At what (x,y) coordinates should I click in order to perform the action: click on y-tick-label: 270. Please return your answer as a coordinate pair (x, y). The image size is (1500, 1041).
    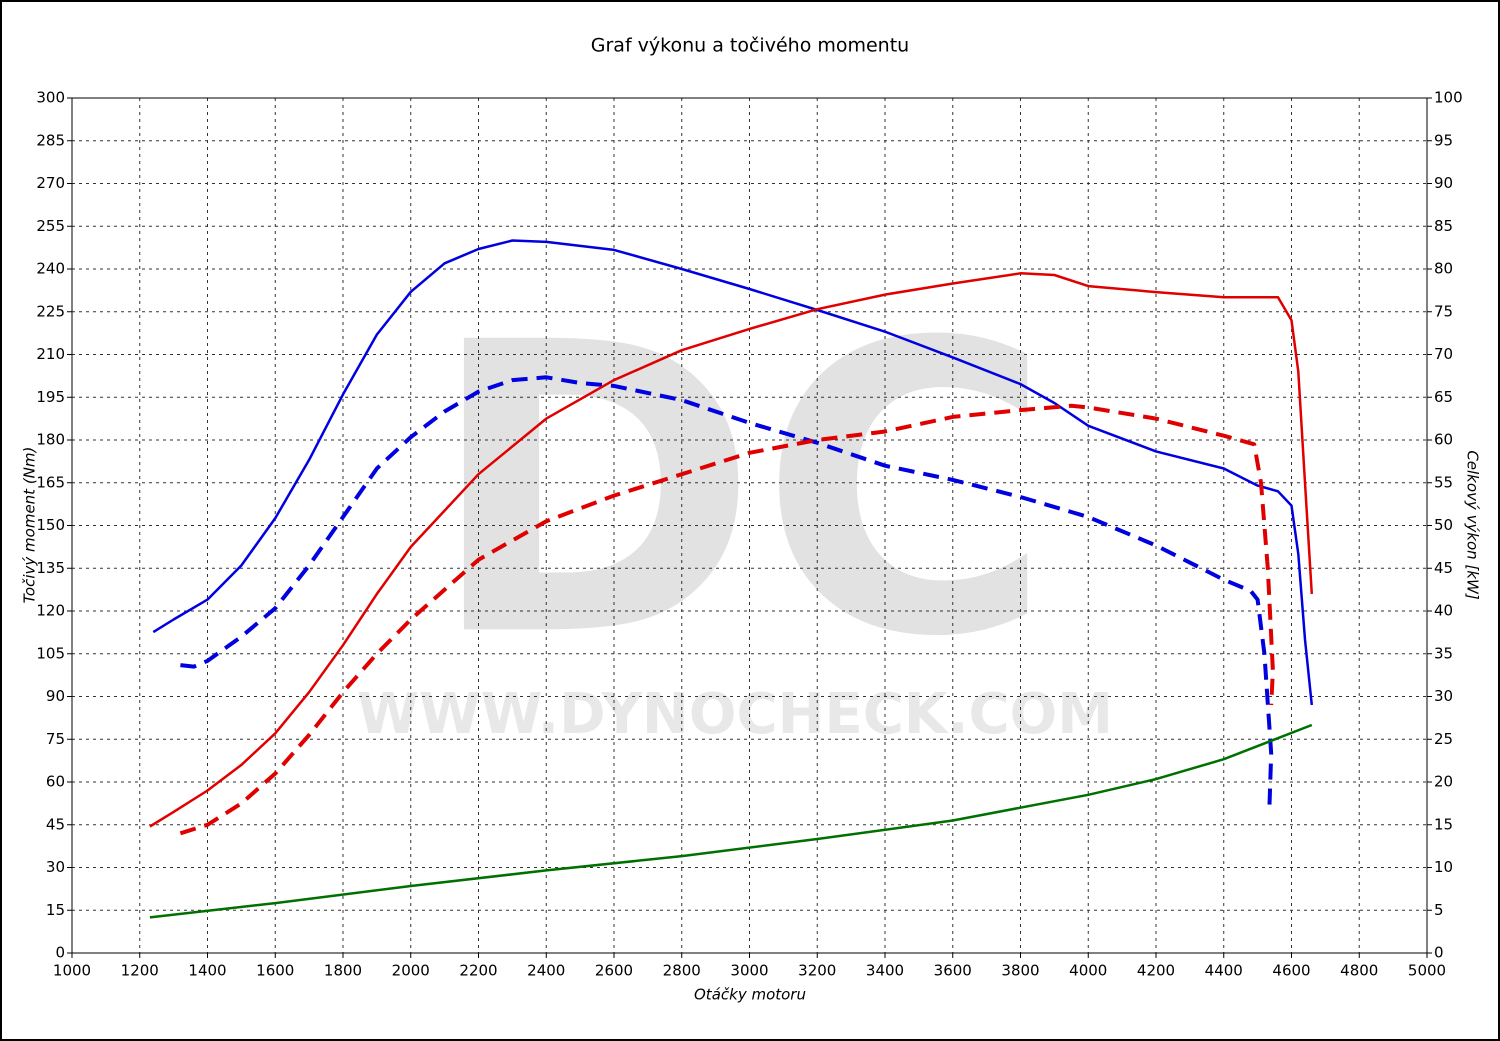
    Looking at the image, I should click on (50, 183).